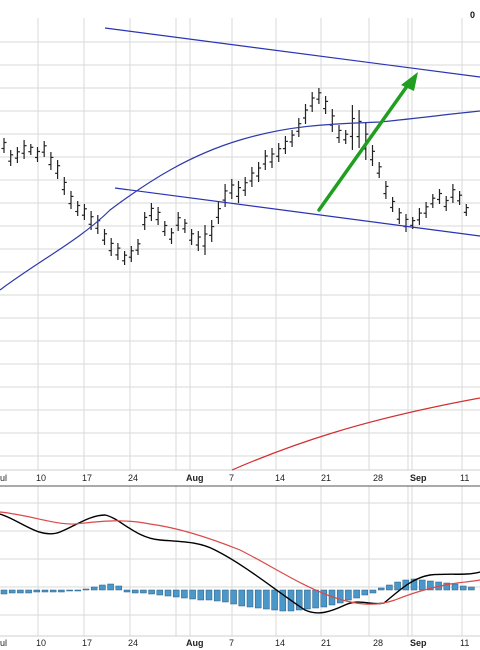 This screenshot has height=650, width=480. What do you see at coordinates (3, 478) in the screenshot?
I see `x-tick-label: ul` at bounding box center [3, 478].